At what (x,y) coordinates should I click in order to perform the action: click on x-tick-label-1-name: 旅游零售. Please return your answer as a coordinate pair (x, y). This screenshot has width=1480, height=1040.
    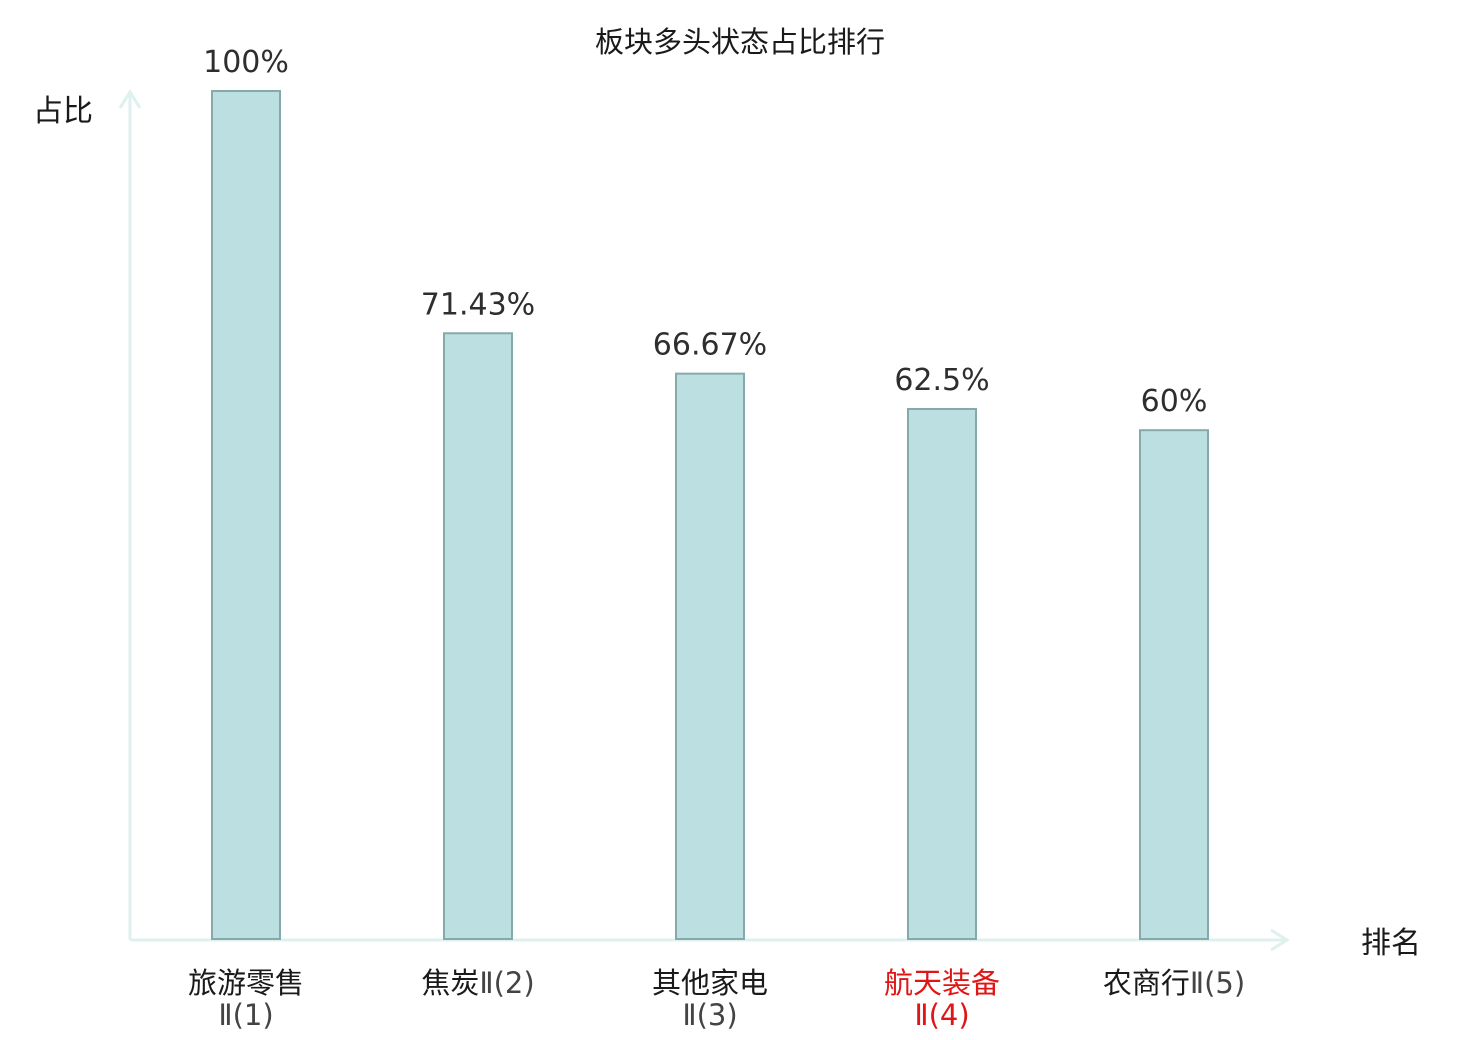
    Looking at the image, I should click on (246, 983).